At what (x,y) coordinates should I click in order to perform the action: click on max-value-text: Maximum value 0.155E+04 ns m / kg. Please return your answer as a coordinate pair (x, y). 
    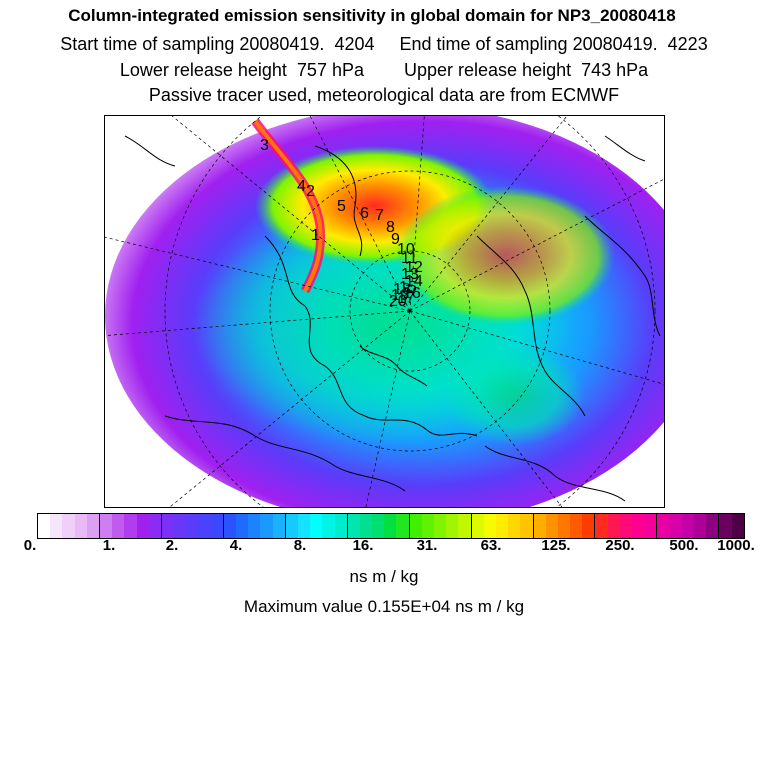
    Looking at the image, I should click on (384, 606).